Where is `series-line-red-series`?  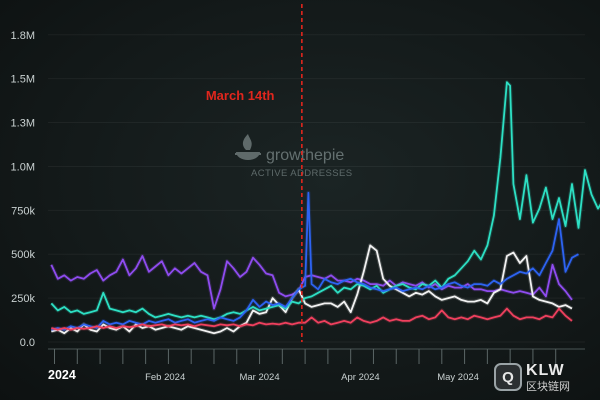 series-line-red-series is located at coordinates (312, 319).